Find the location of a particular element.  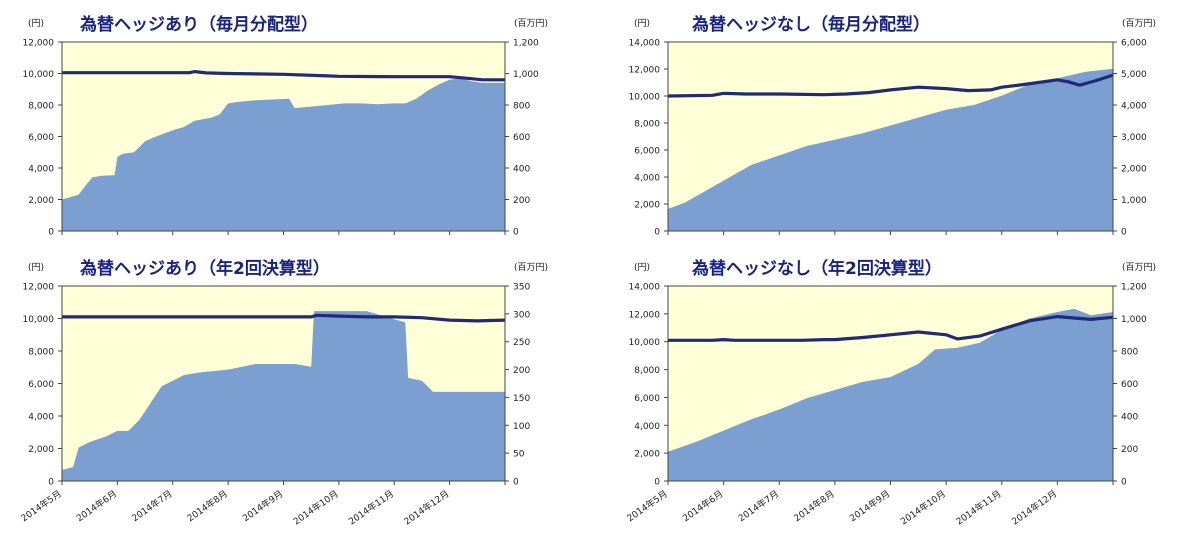

chart-title: 為替ヘッジあり（毎月分配型） is located at coordinates (199, 24).